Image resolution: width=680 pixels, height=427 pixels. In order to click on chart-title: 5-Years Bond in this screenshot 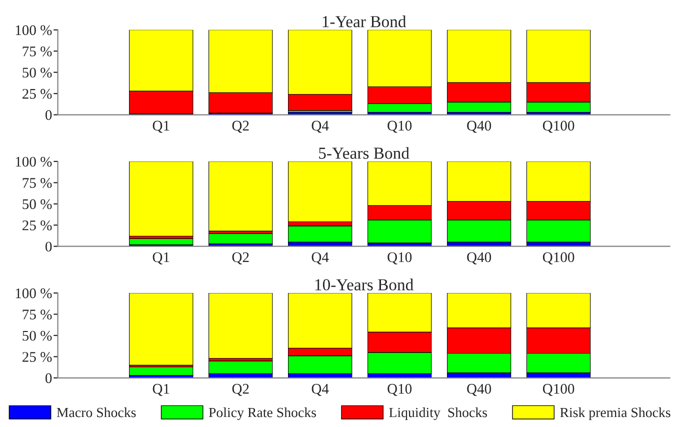, I will do `click(364, 153)`.